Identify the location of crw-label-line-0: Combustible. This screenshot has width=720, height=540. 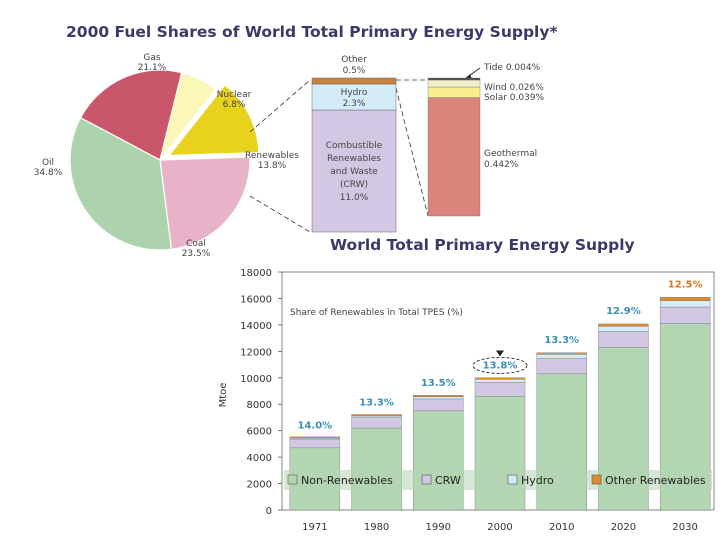
(354, 146).